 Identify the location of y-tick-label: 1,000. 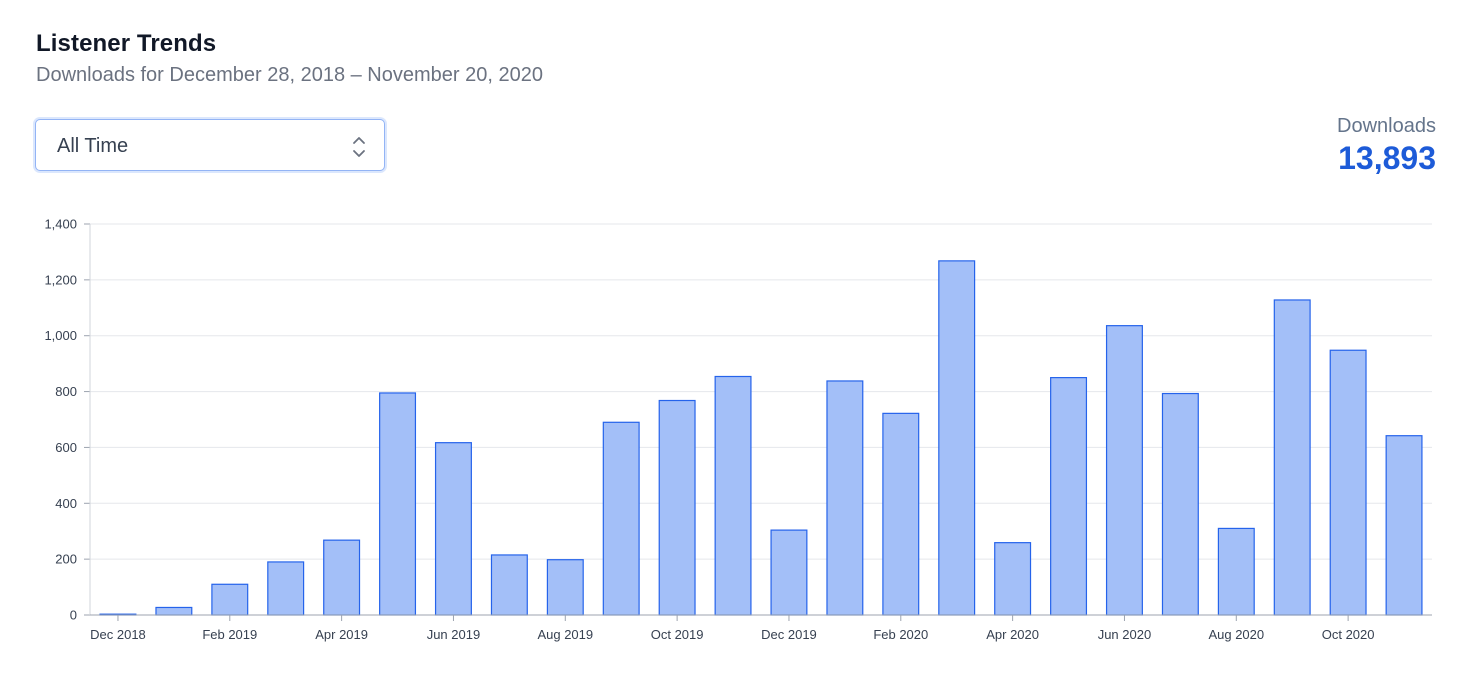
(60, 335).